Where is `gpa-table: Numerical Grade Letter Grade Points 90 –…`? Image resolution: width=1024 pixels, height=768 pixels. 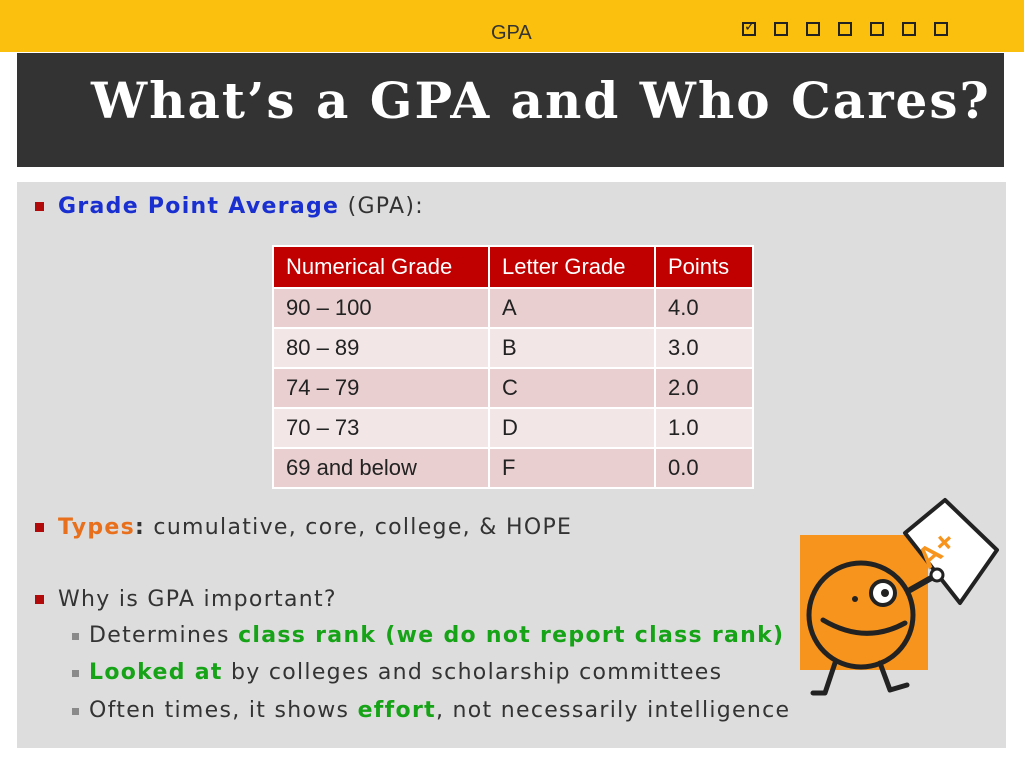 gpa-table: Numerical Grade Letter Grade Points 90 –… is located at coordinates (513, 367).